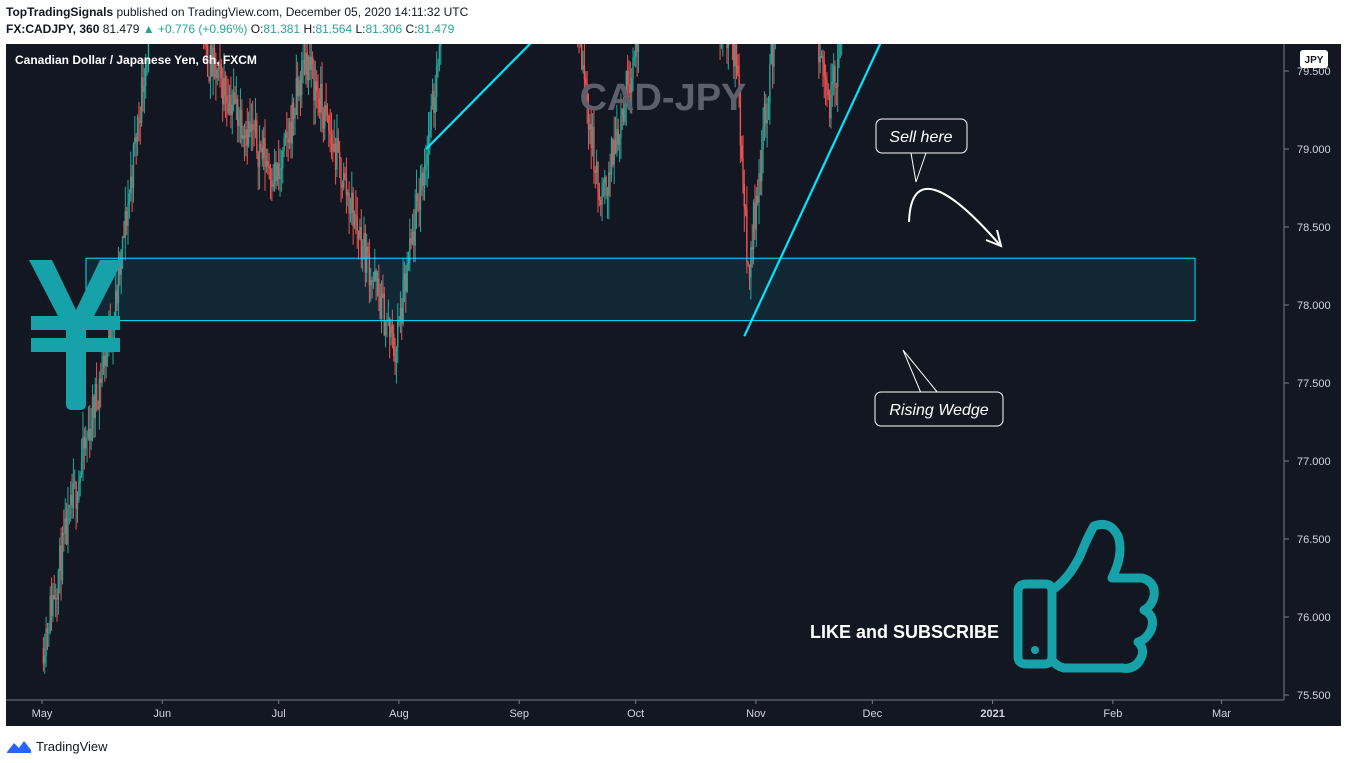  What do you see at coordinates (640, 289) in the screenshot?
I see `support-zone` at bounding box center [640, 289].